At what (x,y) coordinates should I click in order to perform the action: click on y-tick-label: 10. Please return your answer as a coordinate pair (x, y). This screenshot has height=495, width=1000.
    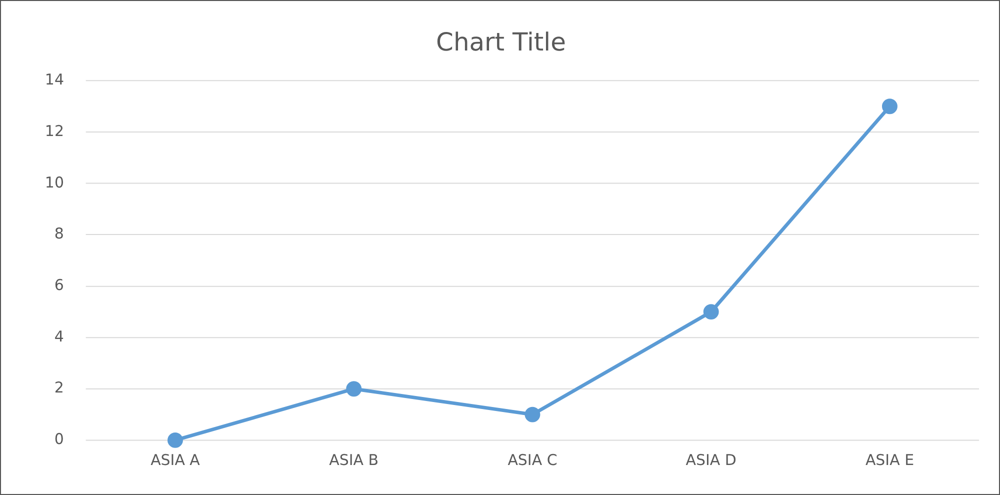
    Looking at the image, I should click on (54, 182).